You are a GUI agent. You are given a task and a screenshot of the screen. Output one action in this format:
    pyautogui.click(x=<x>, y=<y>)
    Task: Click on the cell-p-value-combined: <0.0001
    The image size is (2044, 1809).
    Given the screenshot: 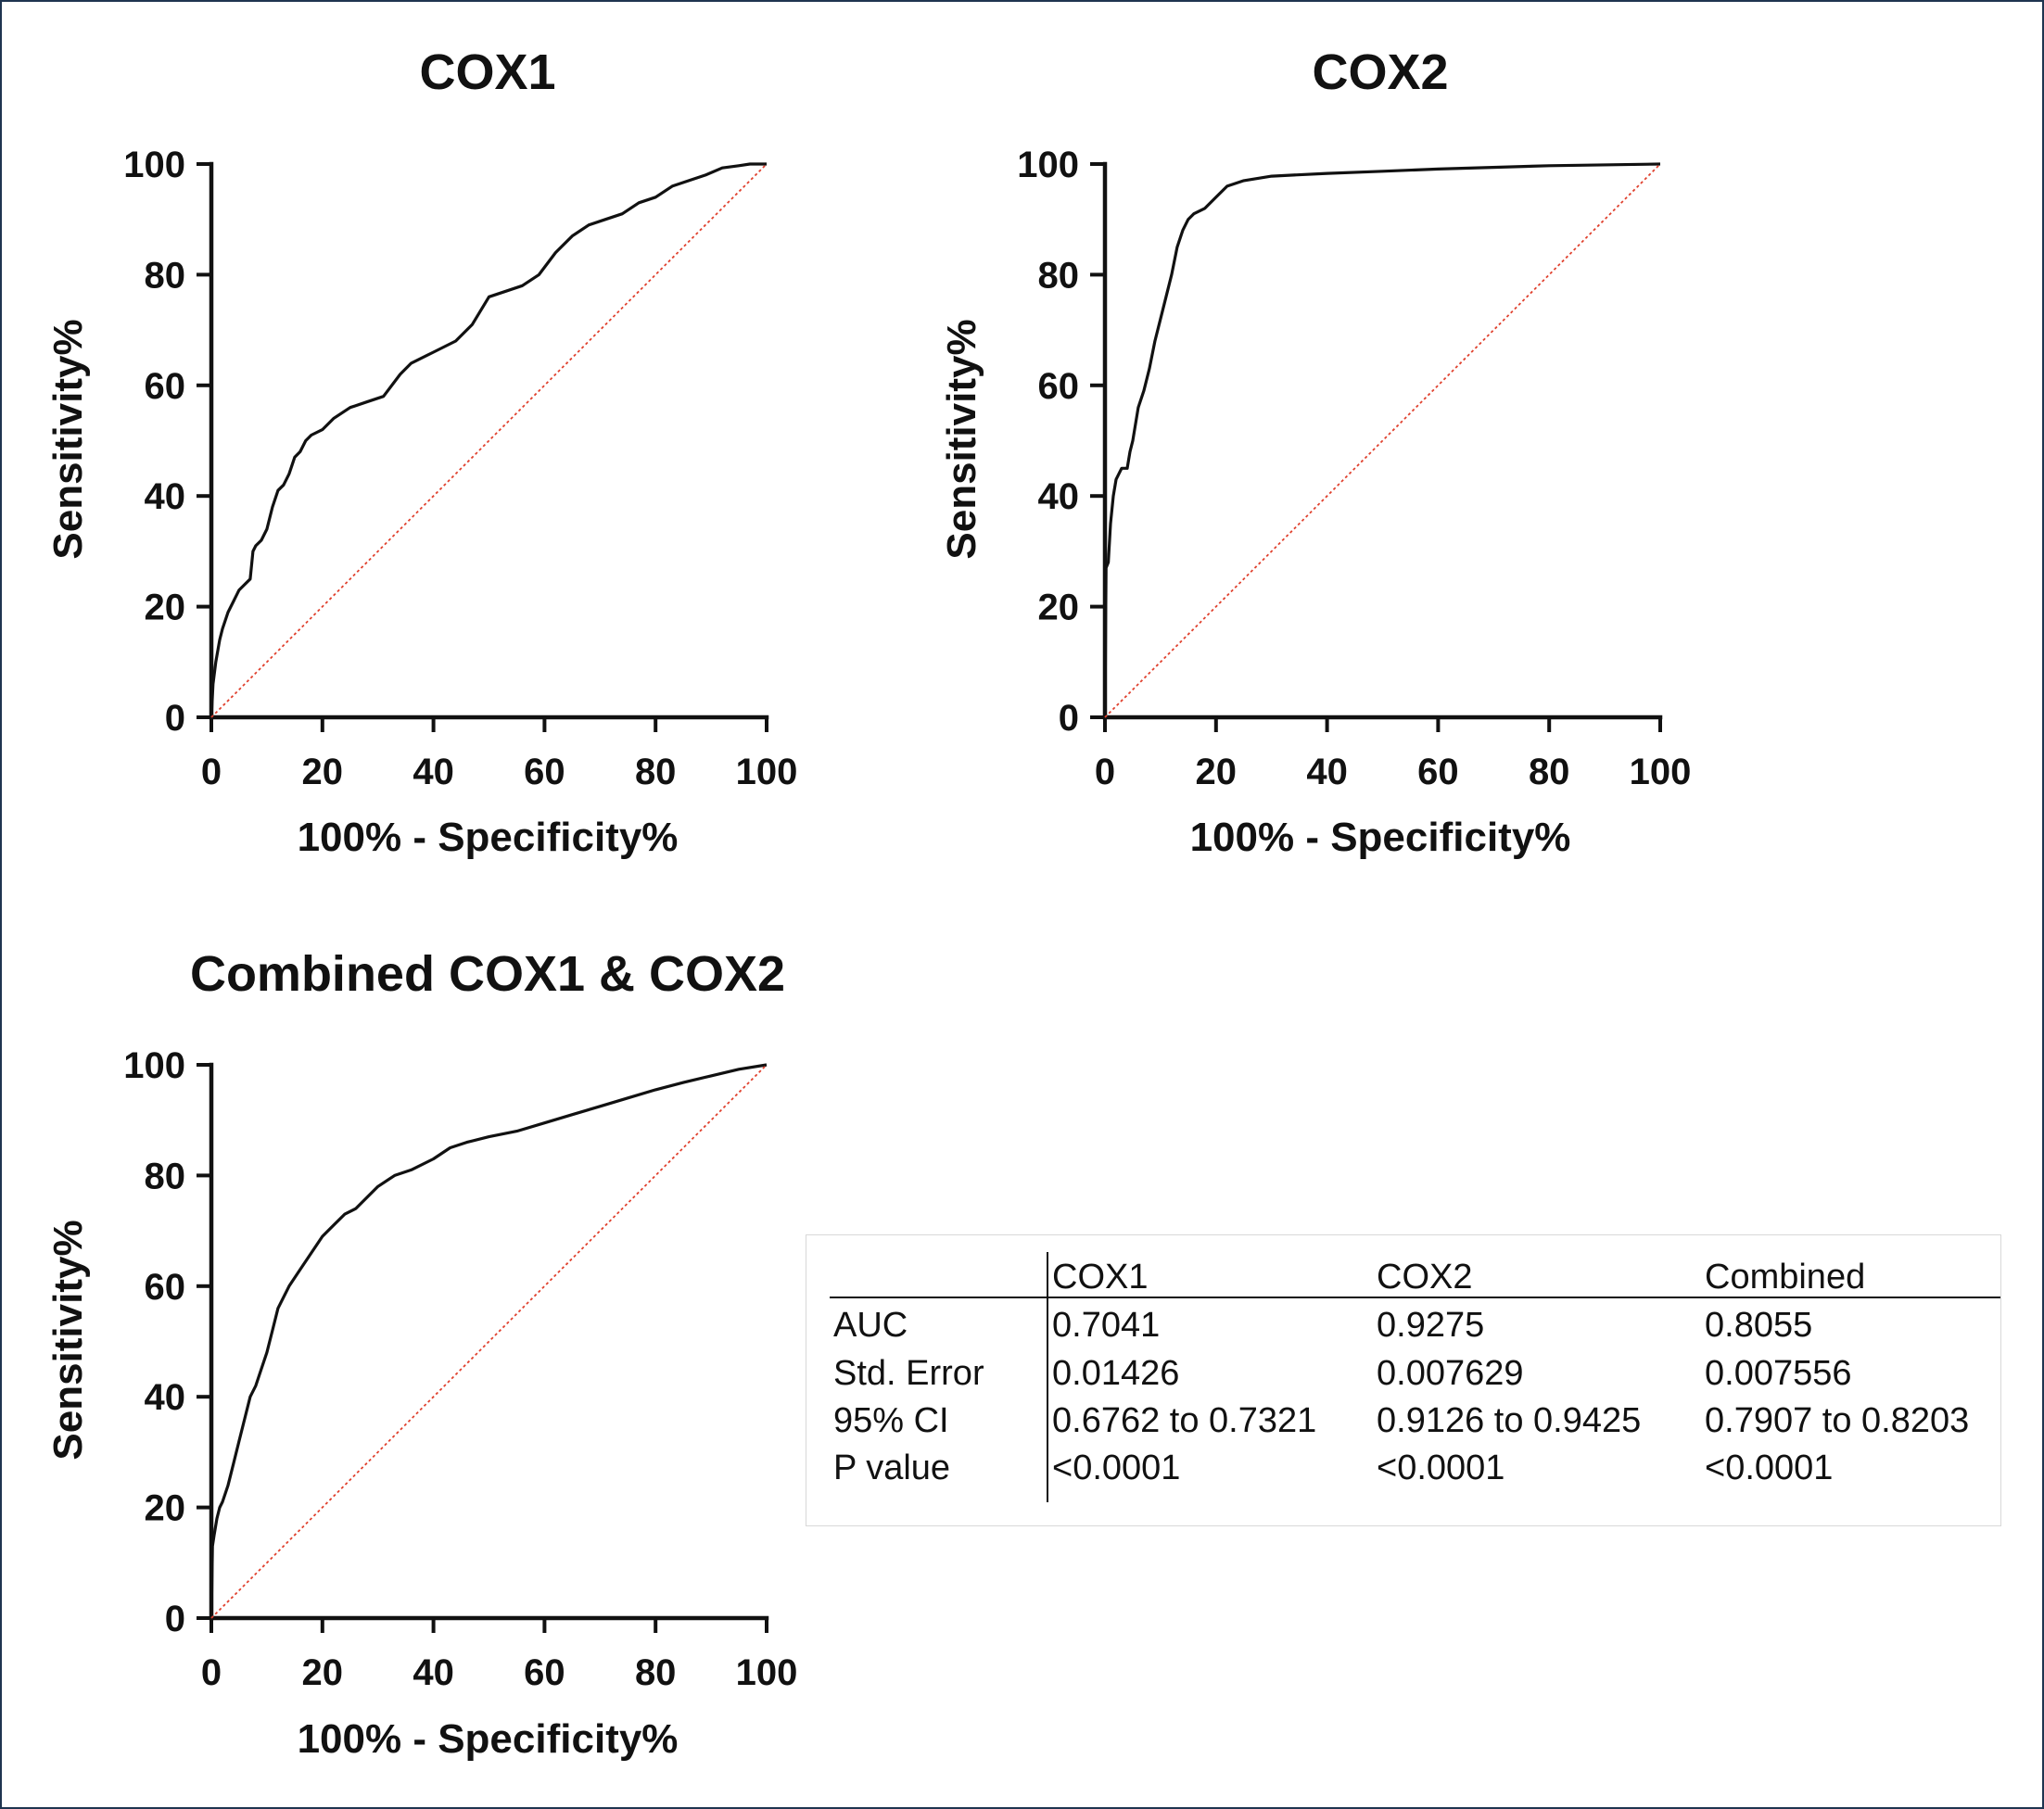 What is the action you would take?
    pyautogui.click(x=1769, y=1467)
    